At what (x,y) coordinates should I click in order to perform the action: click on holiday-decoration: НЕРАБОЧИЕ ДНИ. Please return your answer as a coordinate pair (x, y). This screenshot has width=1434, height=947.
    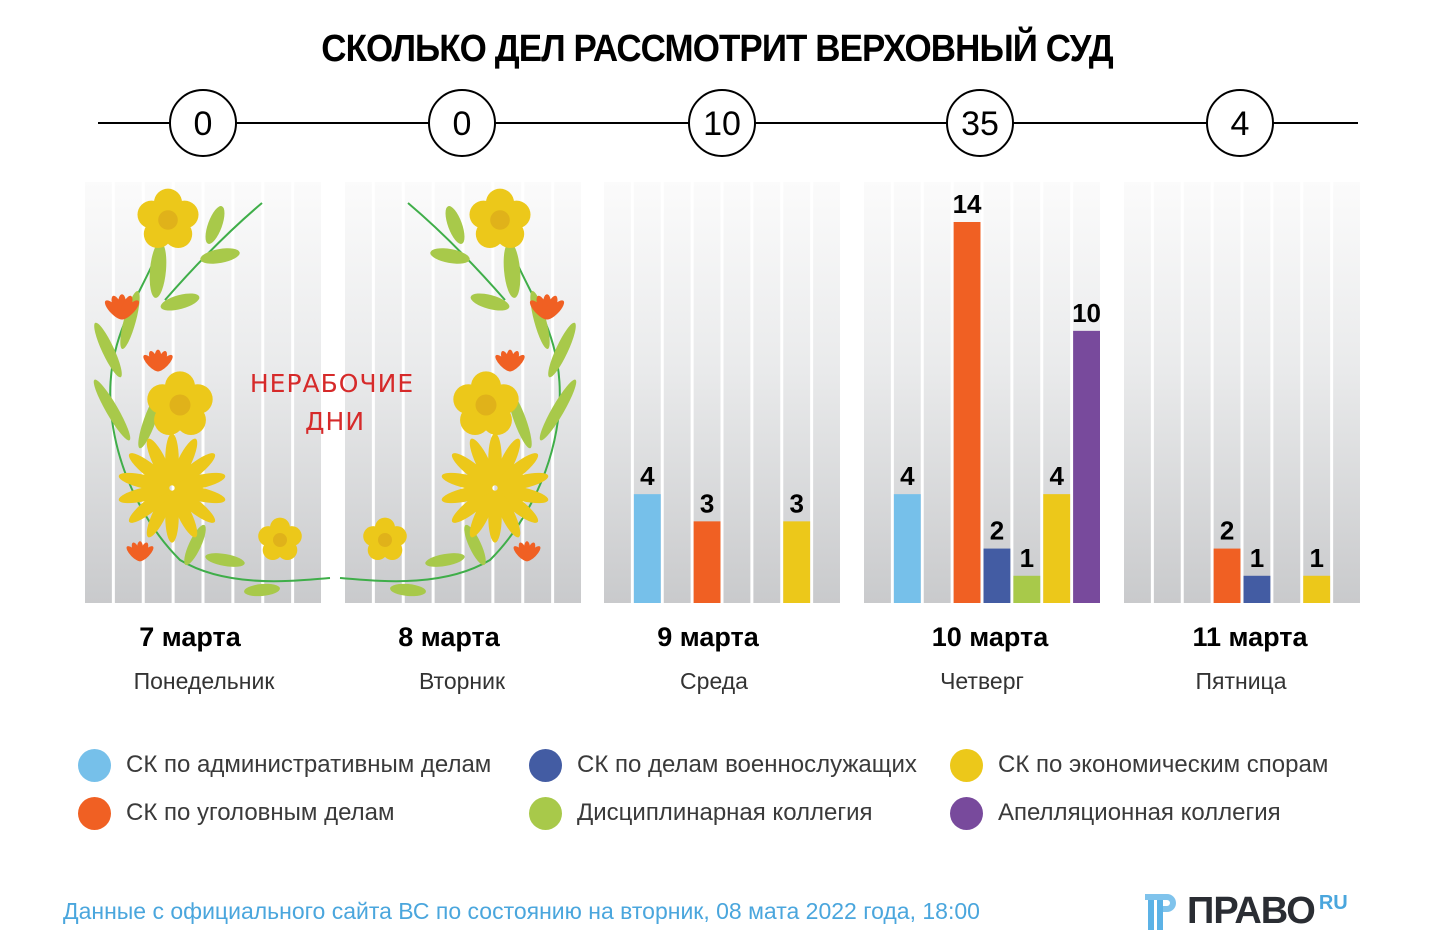
    Looking at the image, I should click on (335, 392).